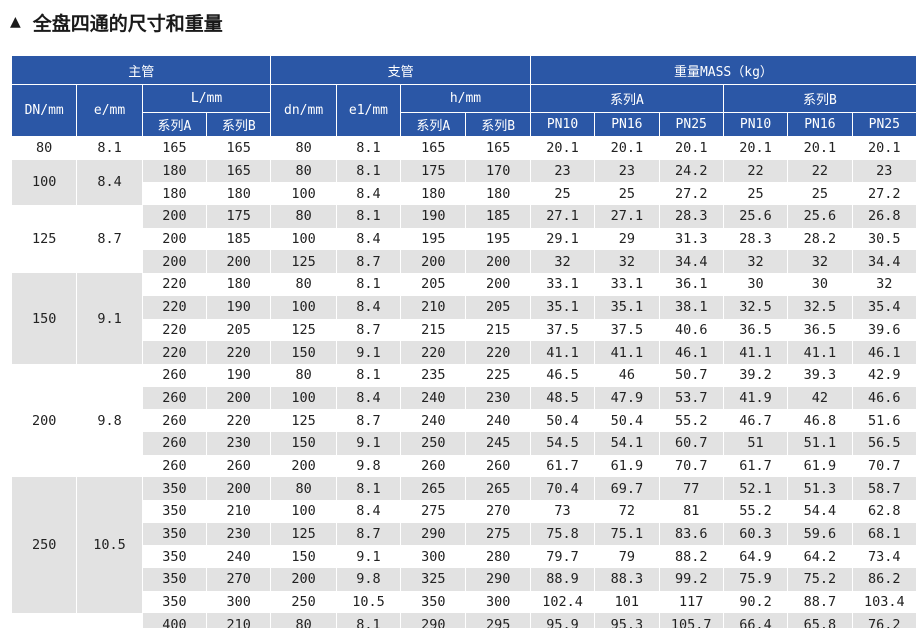 The image size is (916, 628). What do you see at coordinates (884, 125) in the screenshot?
I see `header-b-pn25: PN25` at bounding box center [884, 125].